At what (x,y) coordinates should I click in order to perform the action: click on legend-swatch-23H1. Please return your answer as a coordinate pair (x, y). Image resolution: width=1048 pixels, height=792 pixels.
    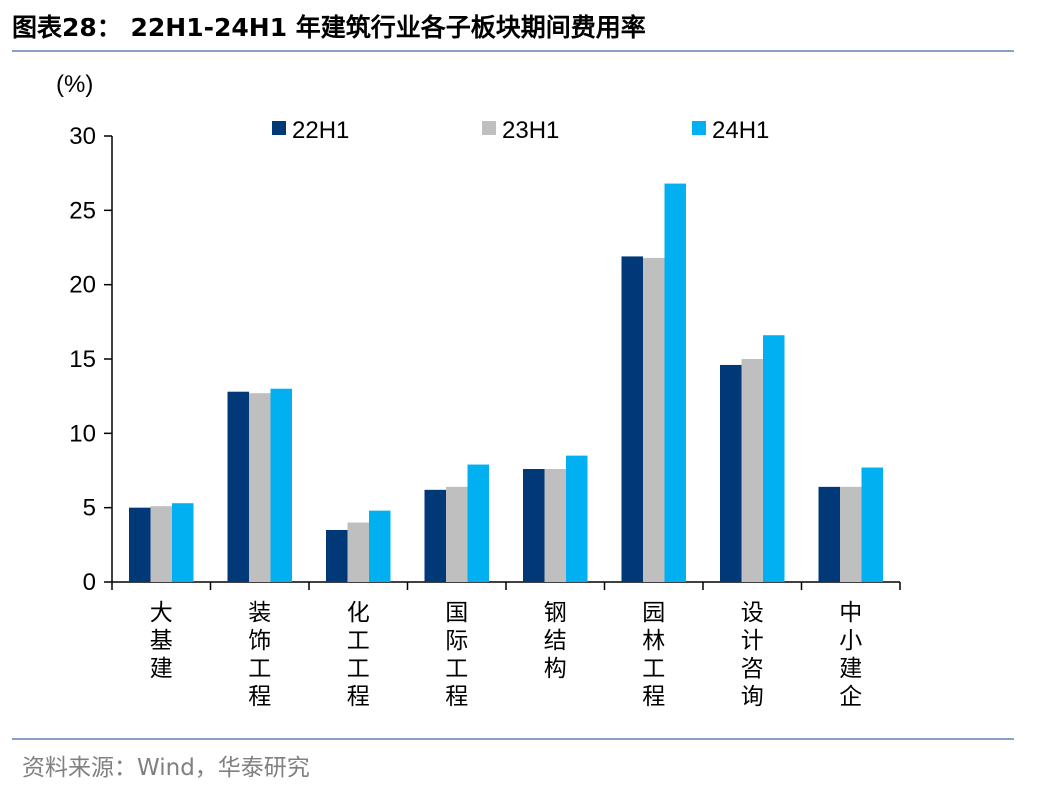
    Looking at the image, I should click on (489, 128).